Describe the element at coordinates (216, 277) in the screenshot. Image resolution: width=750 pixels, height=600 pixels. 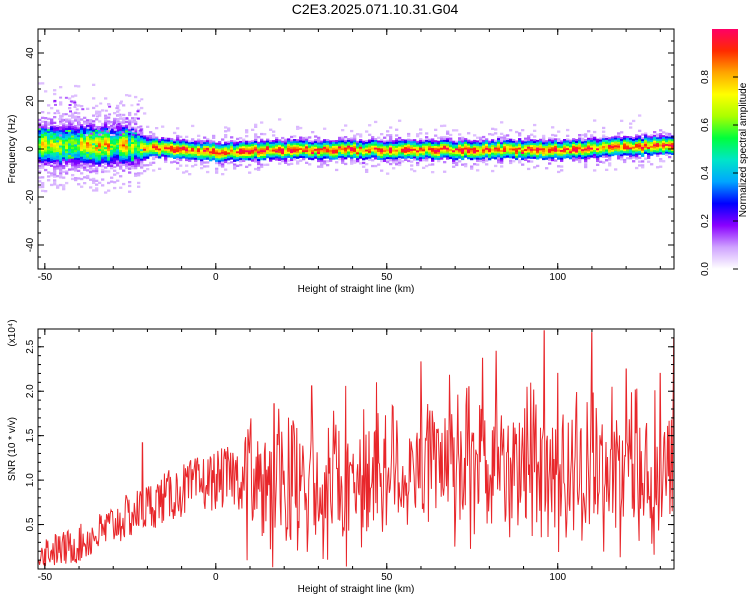
I see `x-tick-label: 0` at that location.